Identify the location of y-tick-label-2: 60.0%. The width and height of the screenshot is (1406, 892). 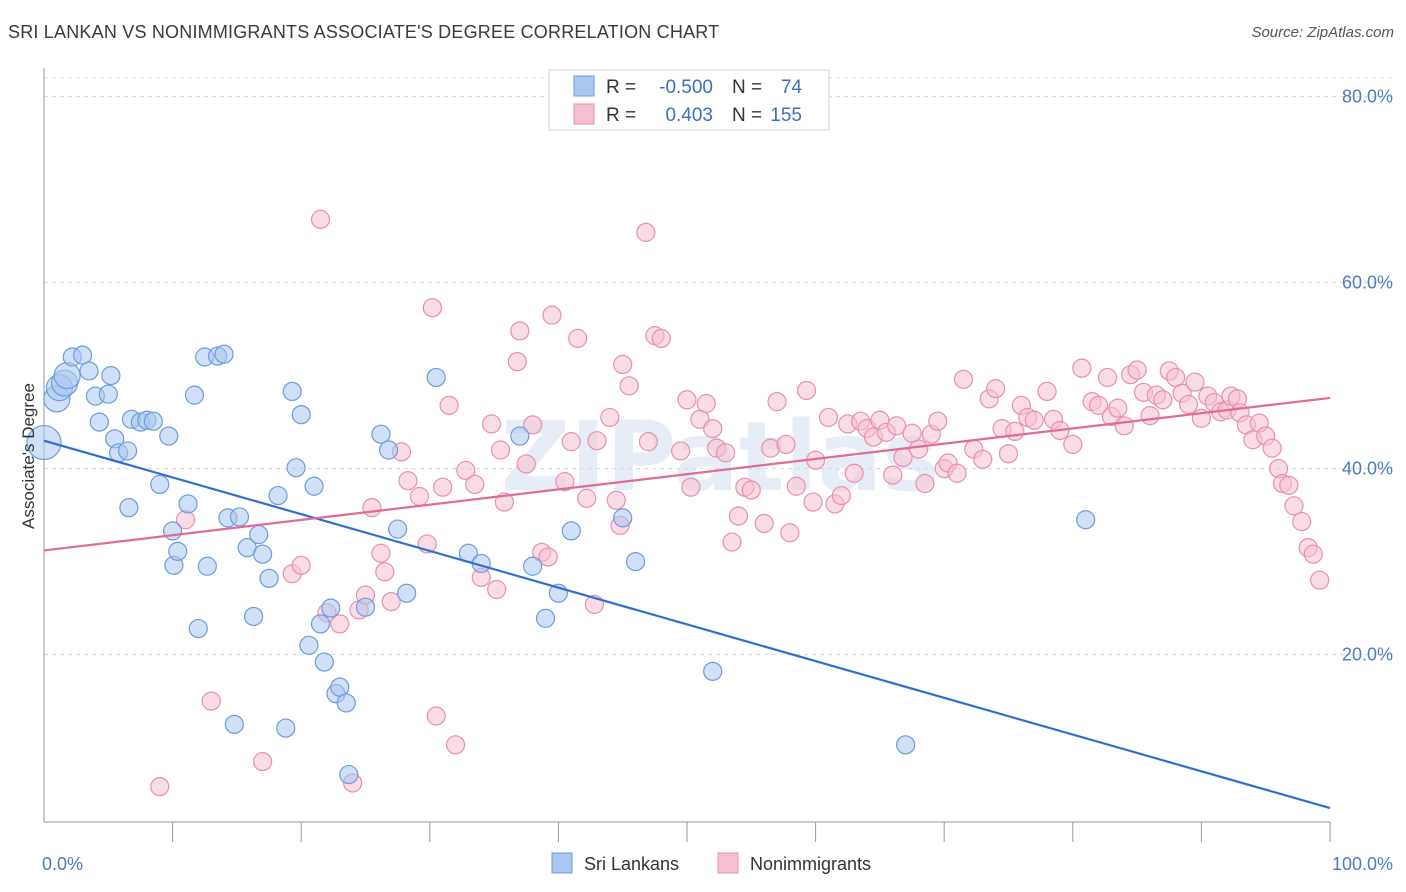
(1367, 283).